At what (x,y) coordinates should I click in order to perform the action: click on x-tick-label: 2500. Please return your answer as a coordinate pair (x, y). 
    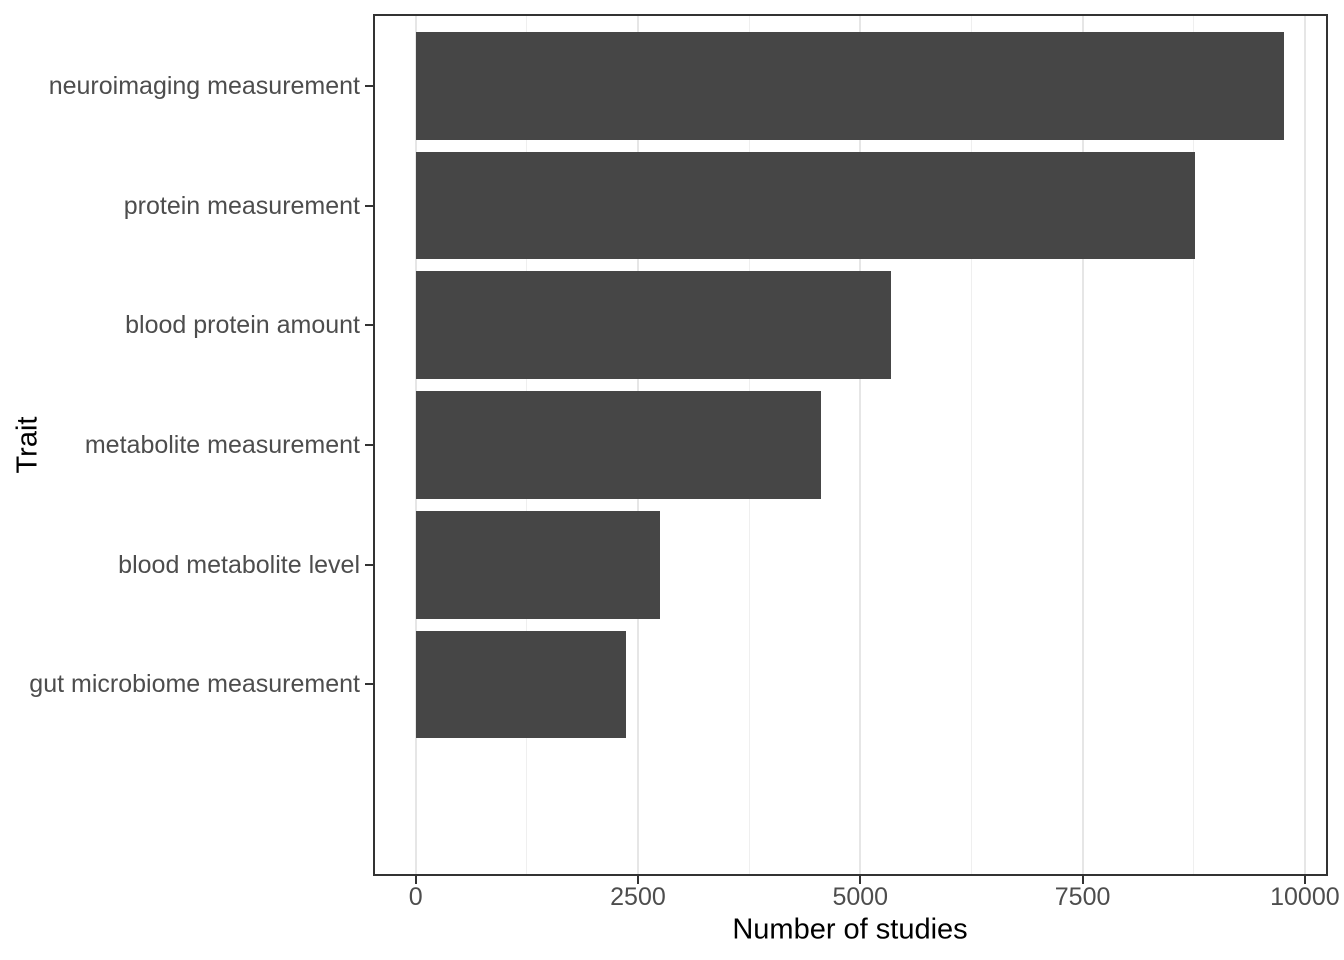
    Looking at the image, I should click on (638, 897).